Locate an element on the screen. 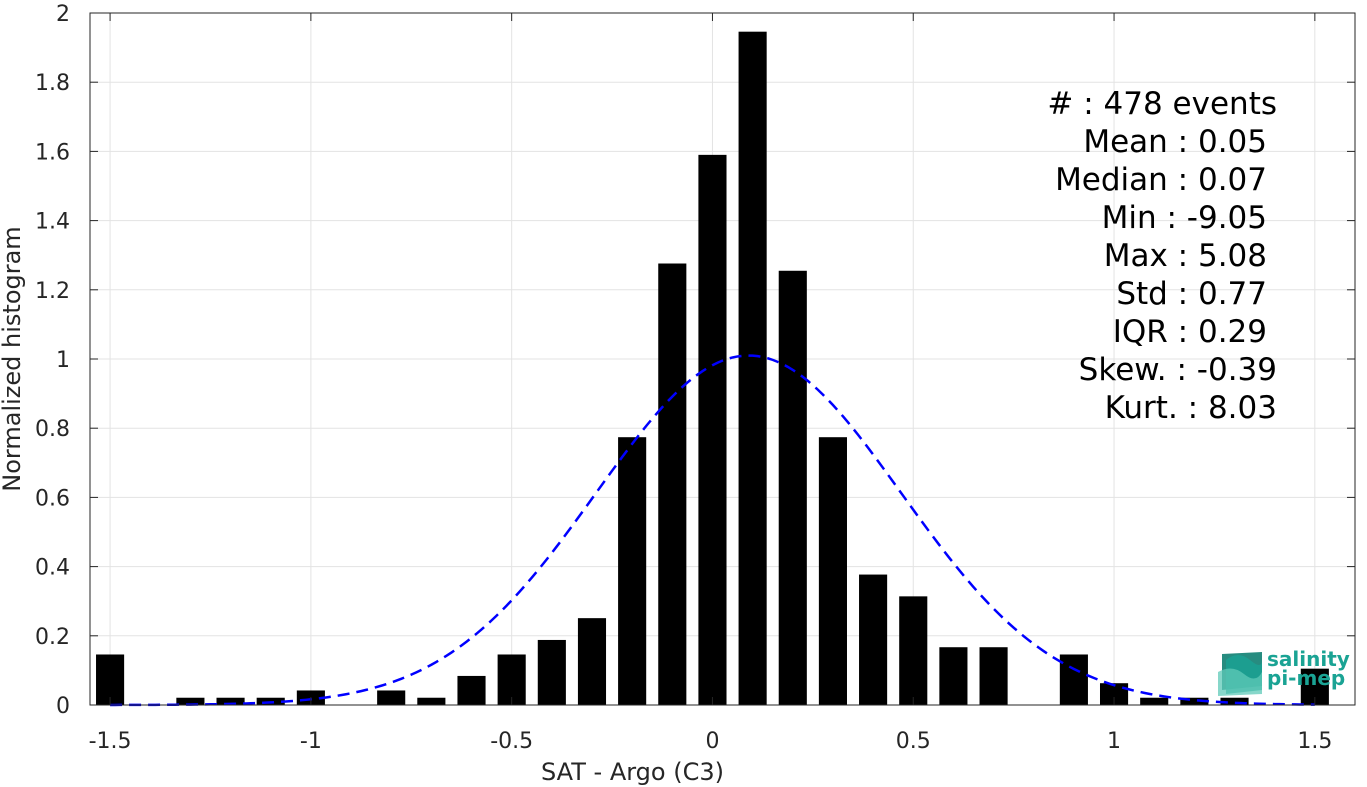 This screenshot has width=1367, height=787. stat-line: Mean : 0.05 is located at coordinates (1175, 142).